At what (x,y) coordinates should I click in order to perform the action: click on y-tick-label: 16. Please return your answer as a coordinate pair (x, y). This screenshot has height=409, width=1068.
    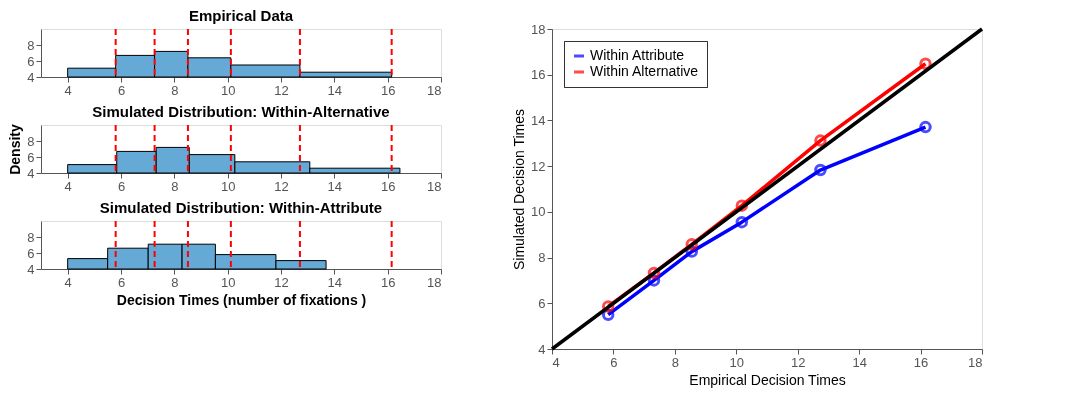
    Looking at the image, I should click on (538, 75).